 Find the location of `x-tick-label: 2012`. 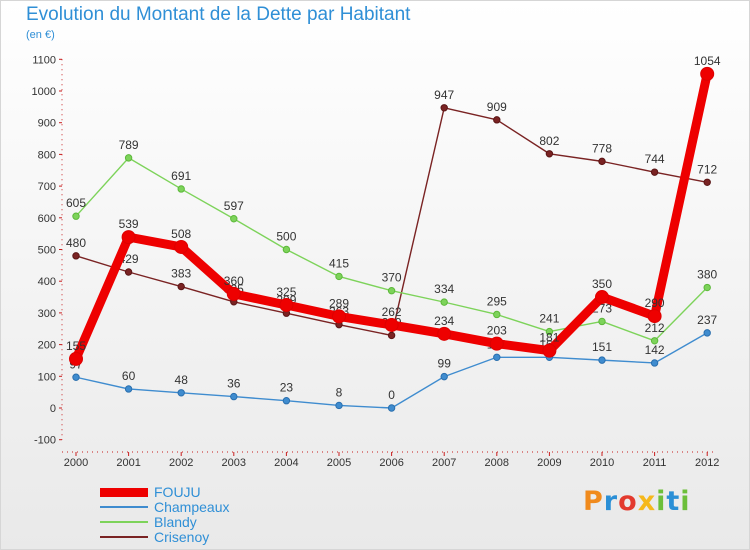

x-tick-label: 2012 is located at coordinates (707, 463).